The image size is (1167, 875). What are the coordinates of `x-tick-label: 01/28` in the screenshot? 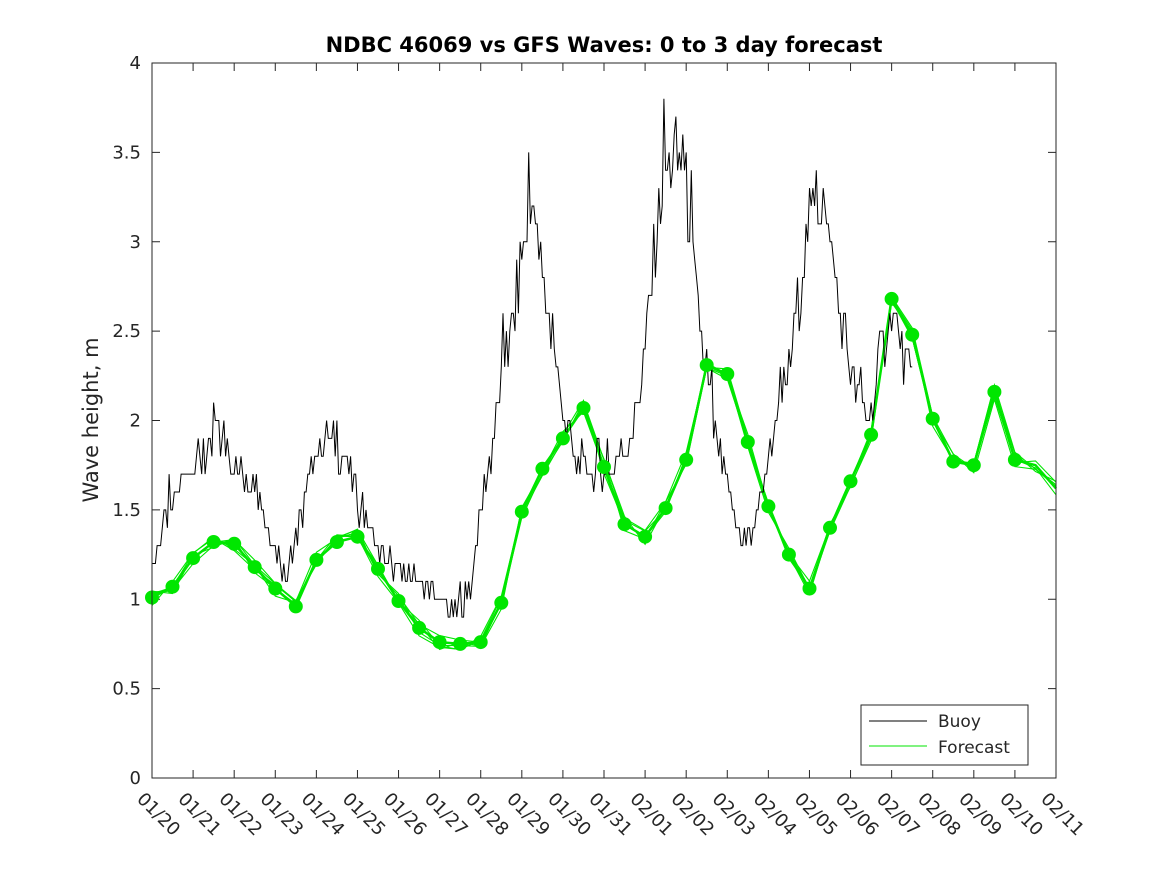 It's located at (487, 815).